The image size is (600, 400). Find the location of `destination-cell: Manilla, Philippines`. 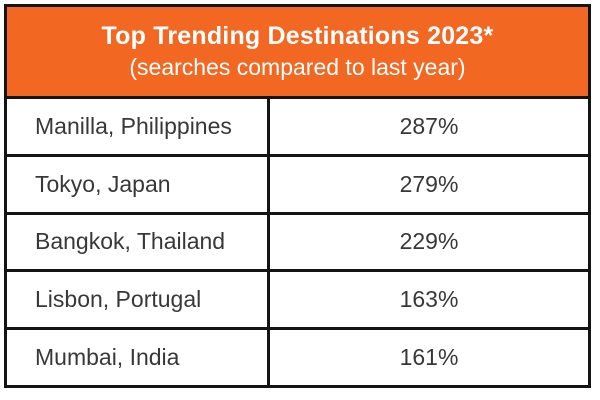

destination-cell: Manilla, Philippines is located at coordinates (138, 126).